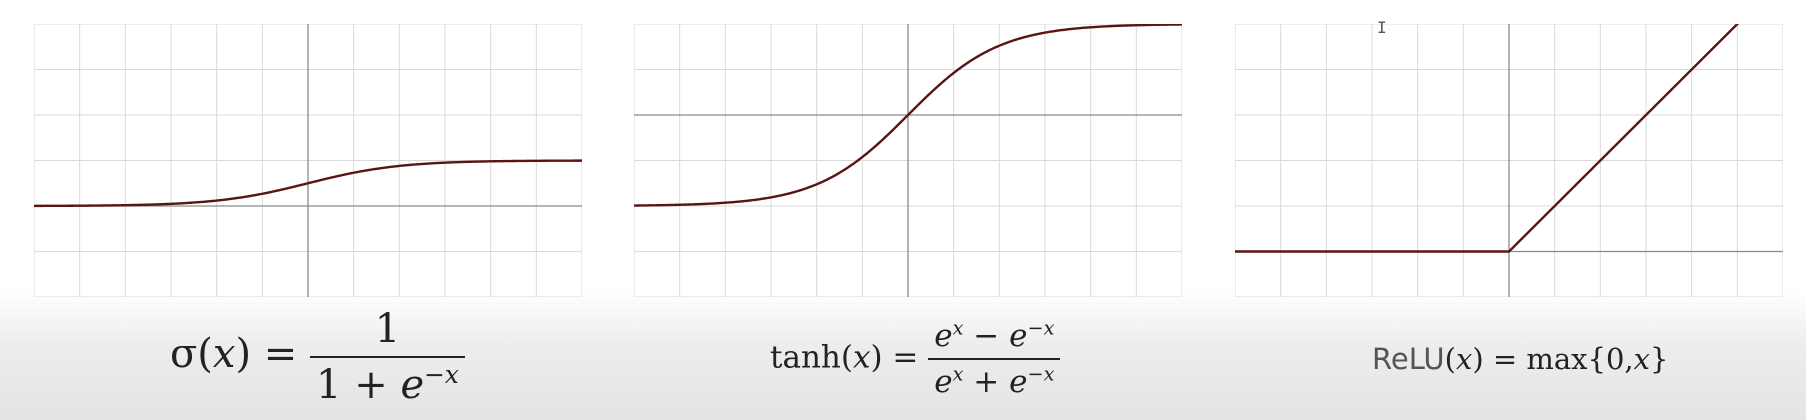 Image resolution: width=1806 pixels, height=420 pixels. What do you see at coordinates (412, 385) in the screenshot?
I see `sigmoid-den-e: e` at bounding box center [412, 385].